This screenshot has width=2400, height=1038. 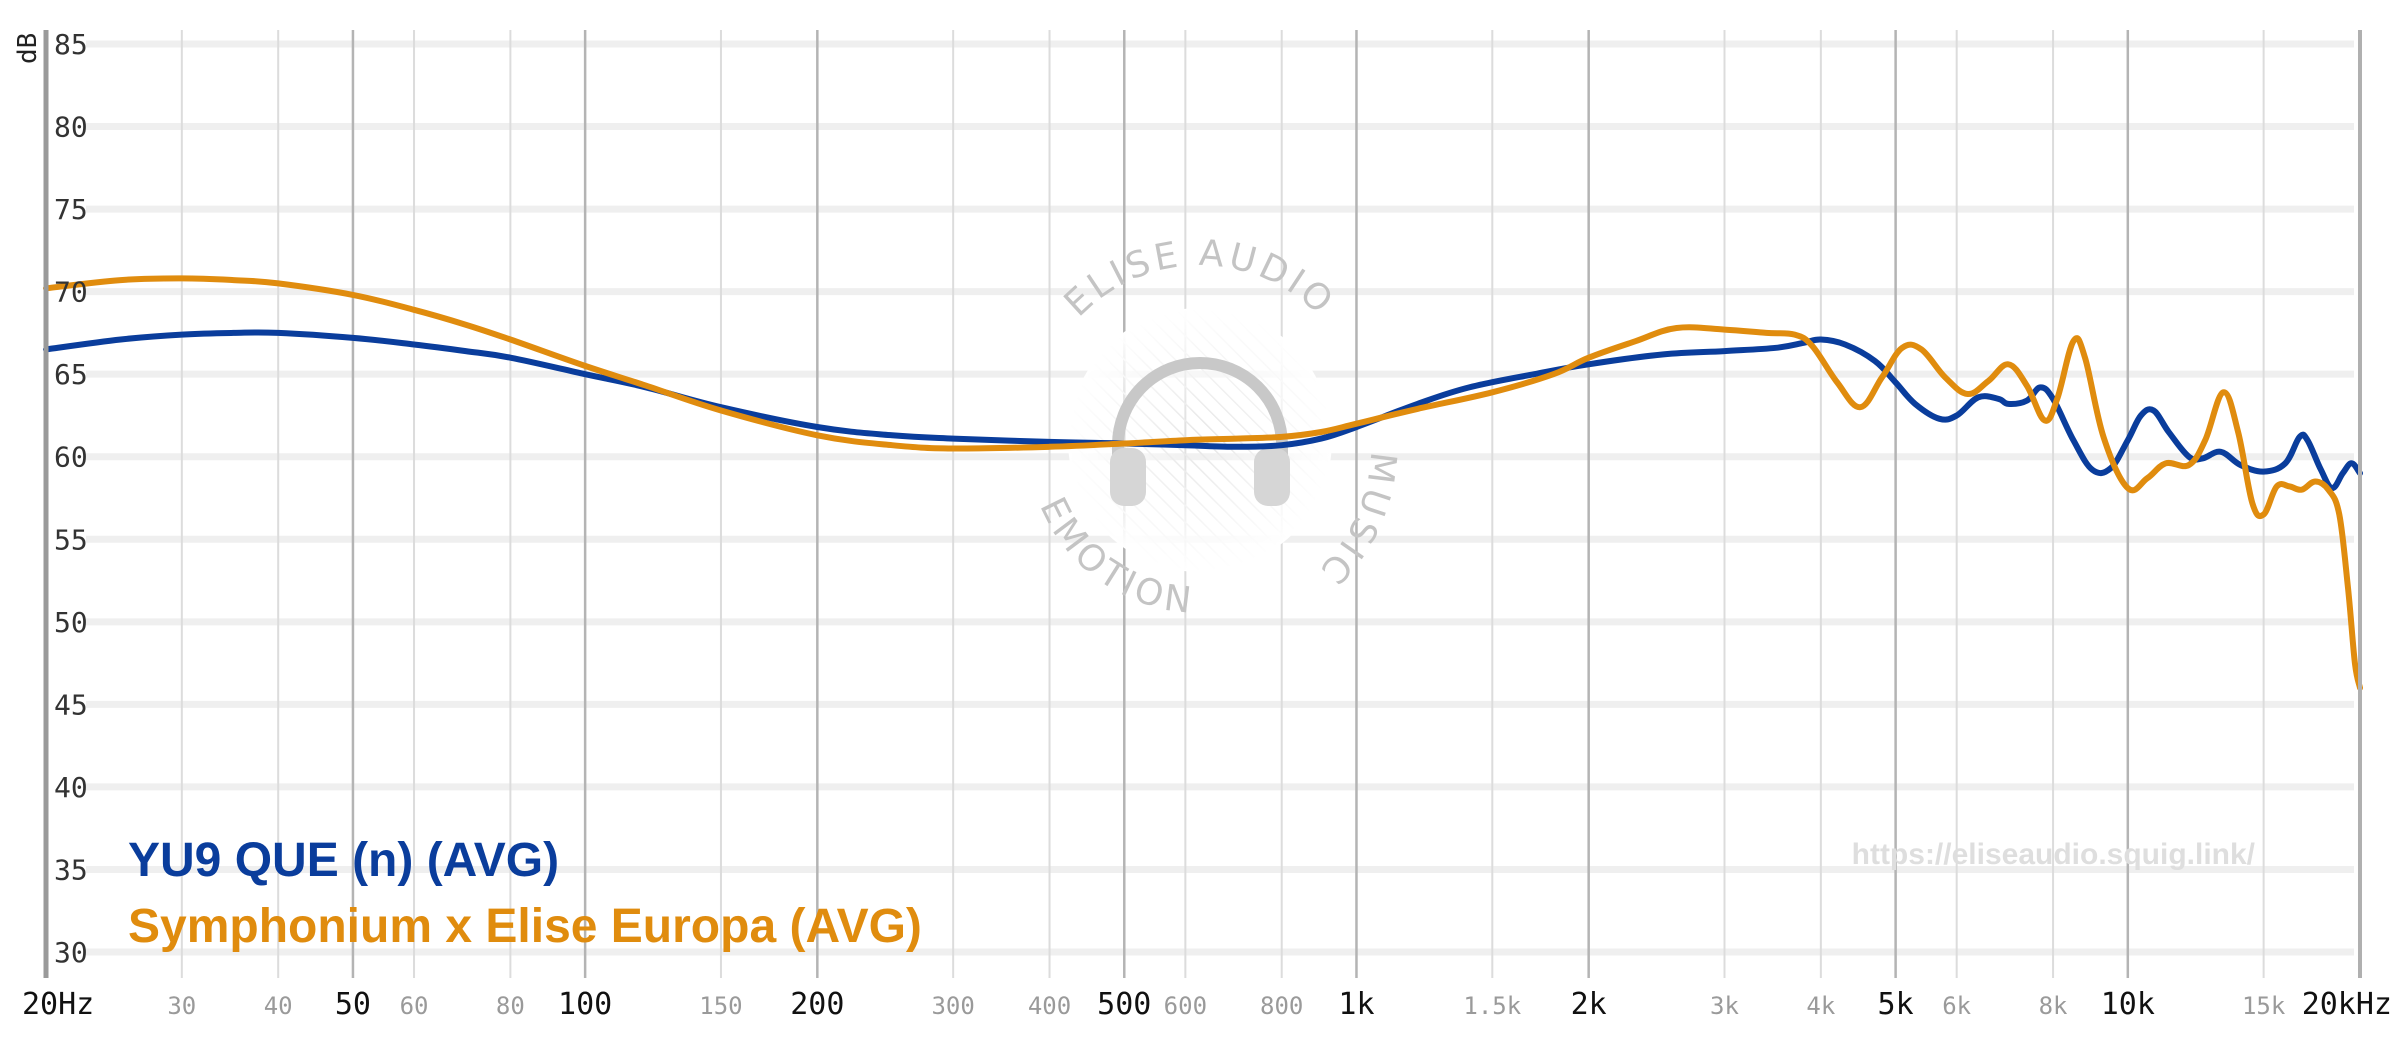 I want to click on x-tick-label-60: 60, so click(x=414, y=1006).